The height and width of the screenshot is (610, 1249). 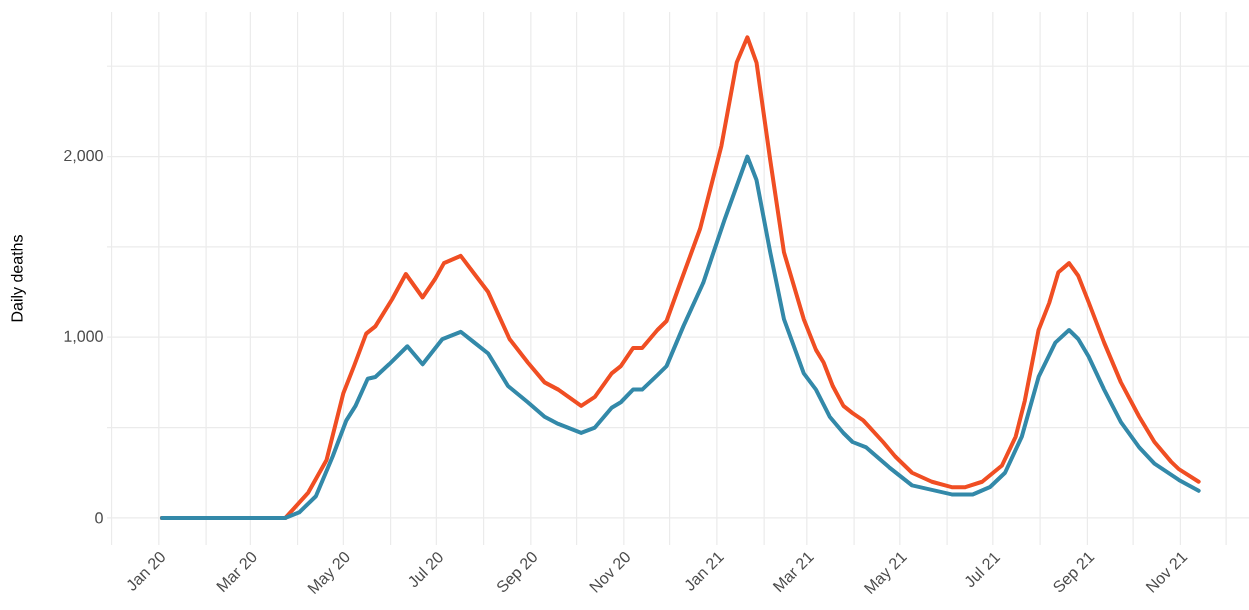 I want to click on x-tick-label: Sep 21, so click(x=1074, y=572).